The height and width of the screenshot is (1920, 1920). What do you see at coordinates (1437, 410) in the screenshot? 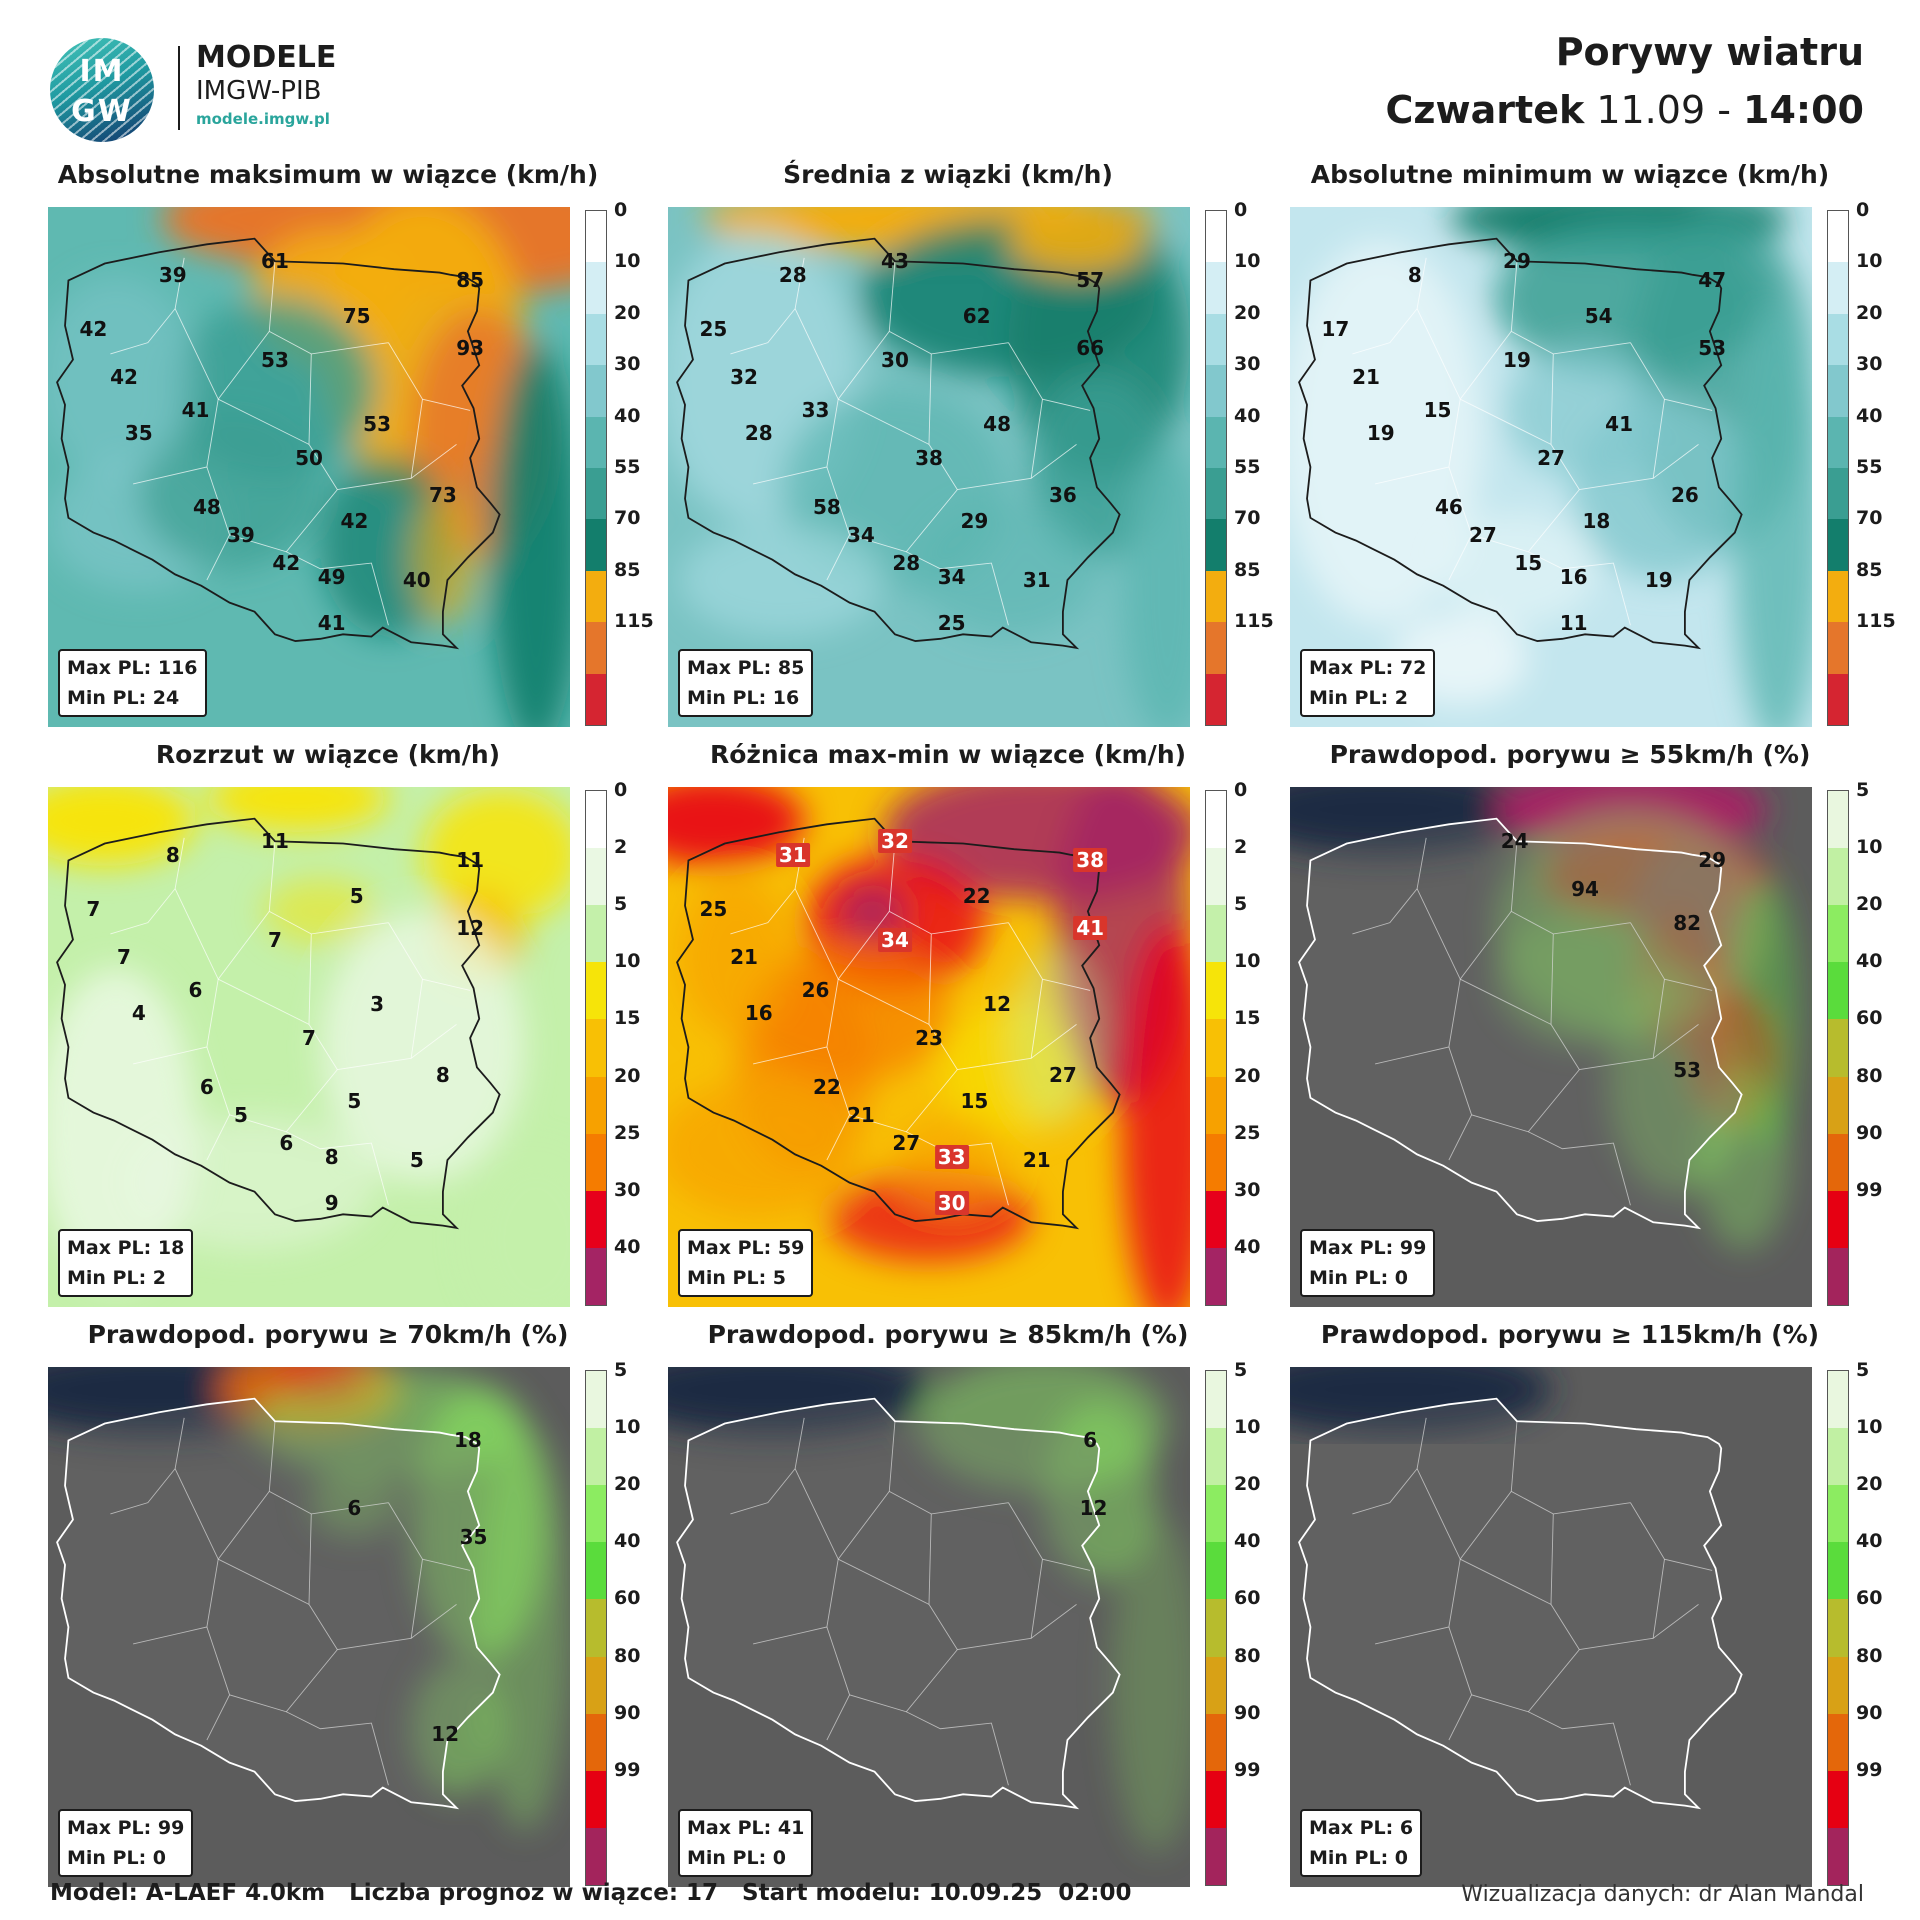
I see `map-value-label: 15` at bounding box center [1437, 410].